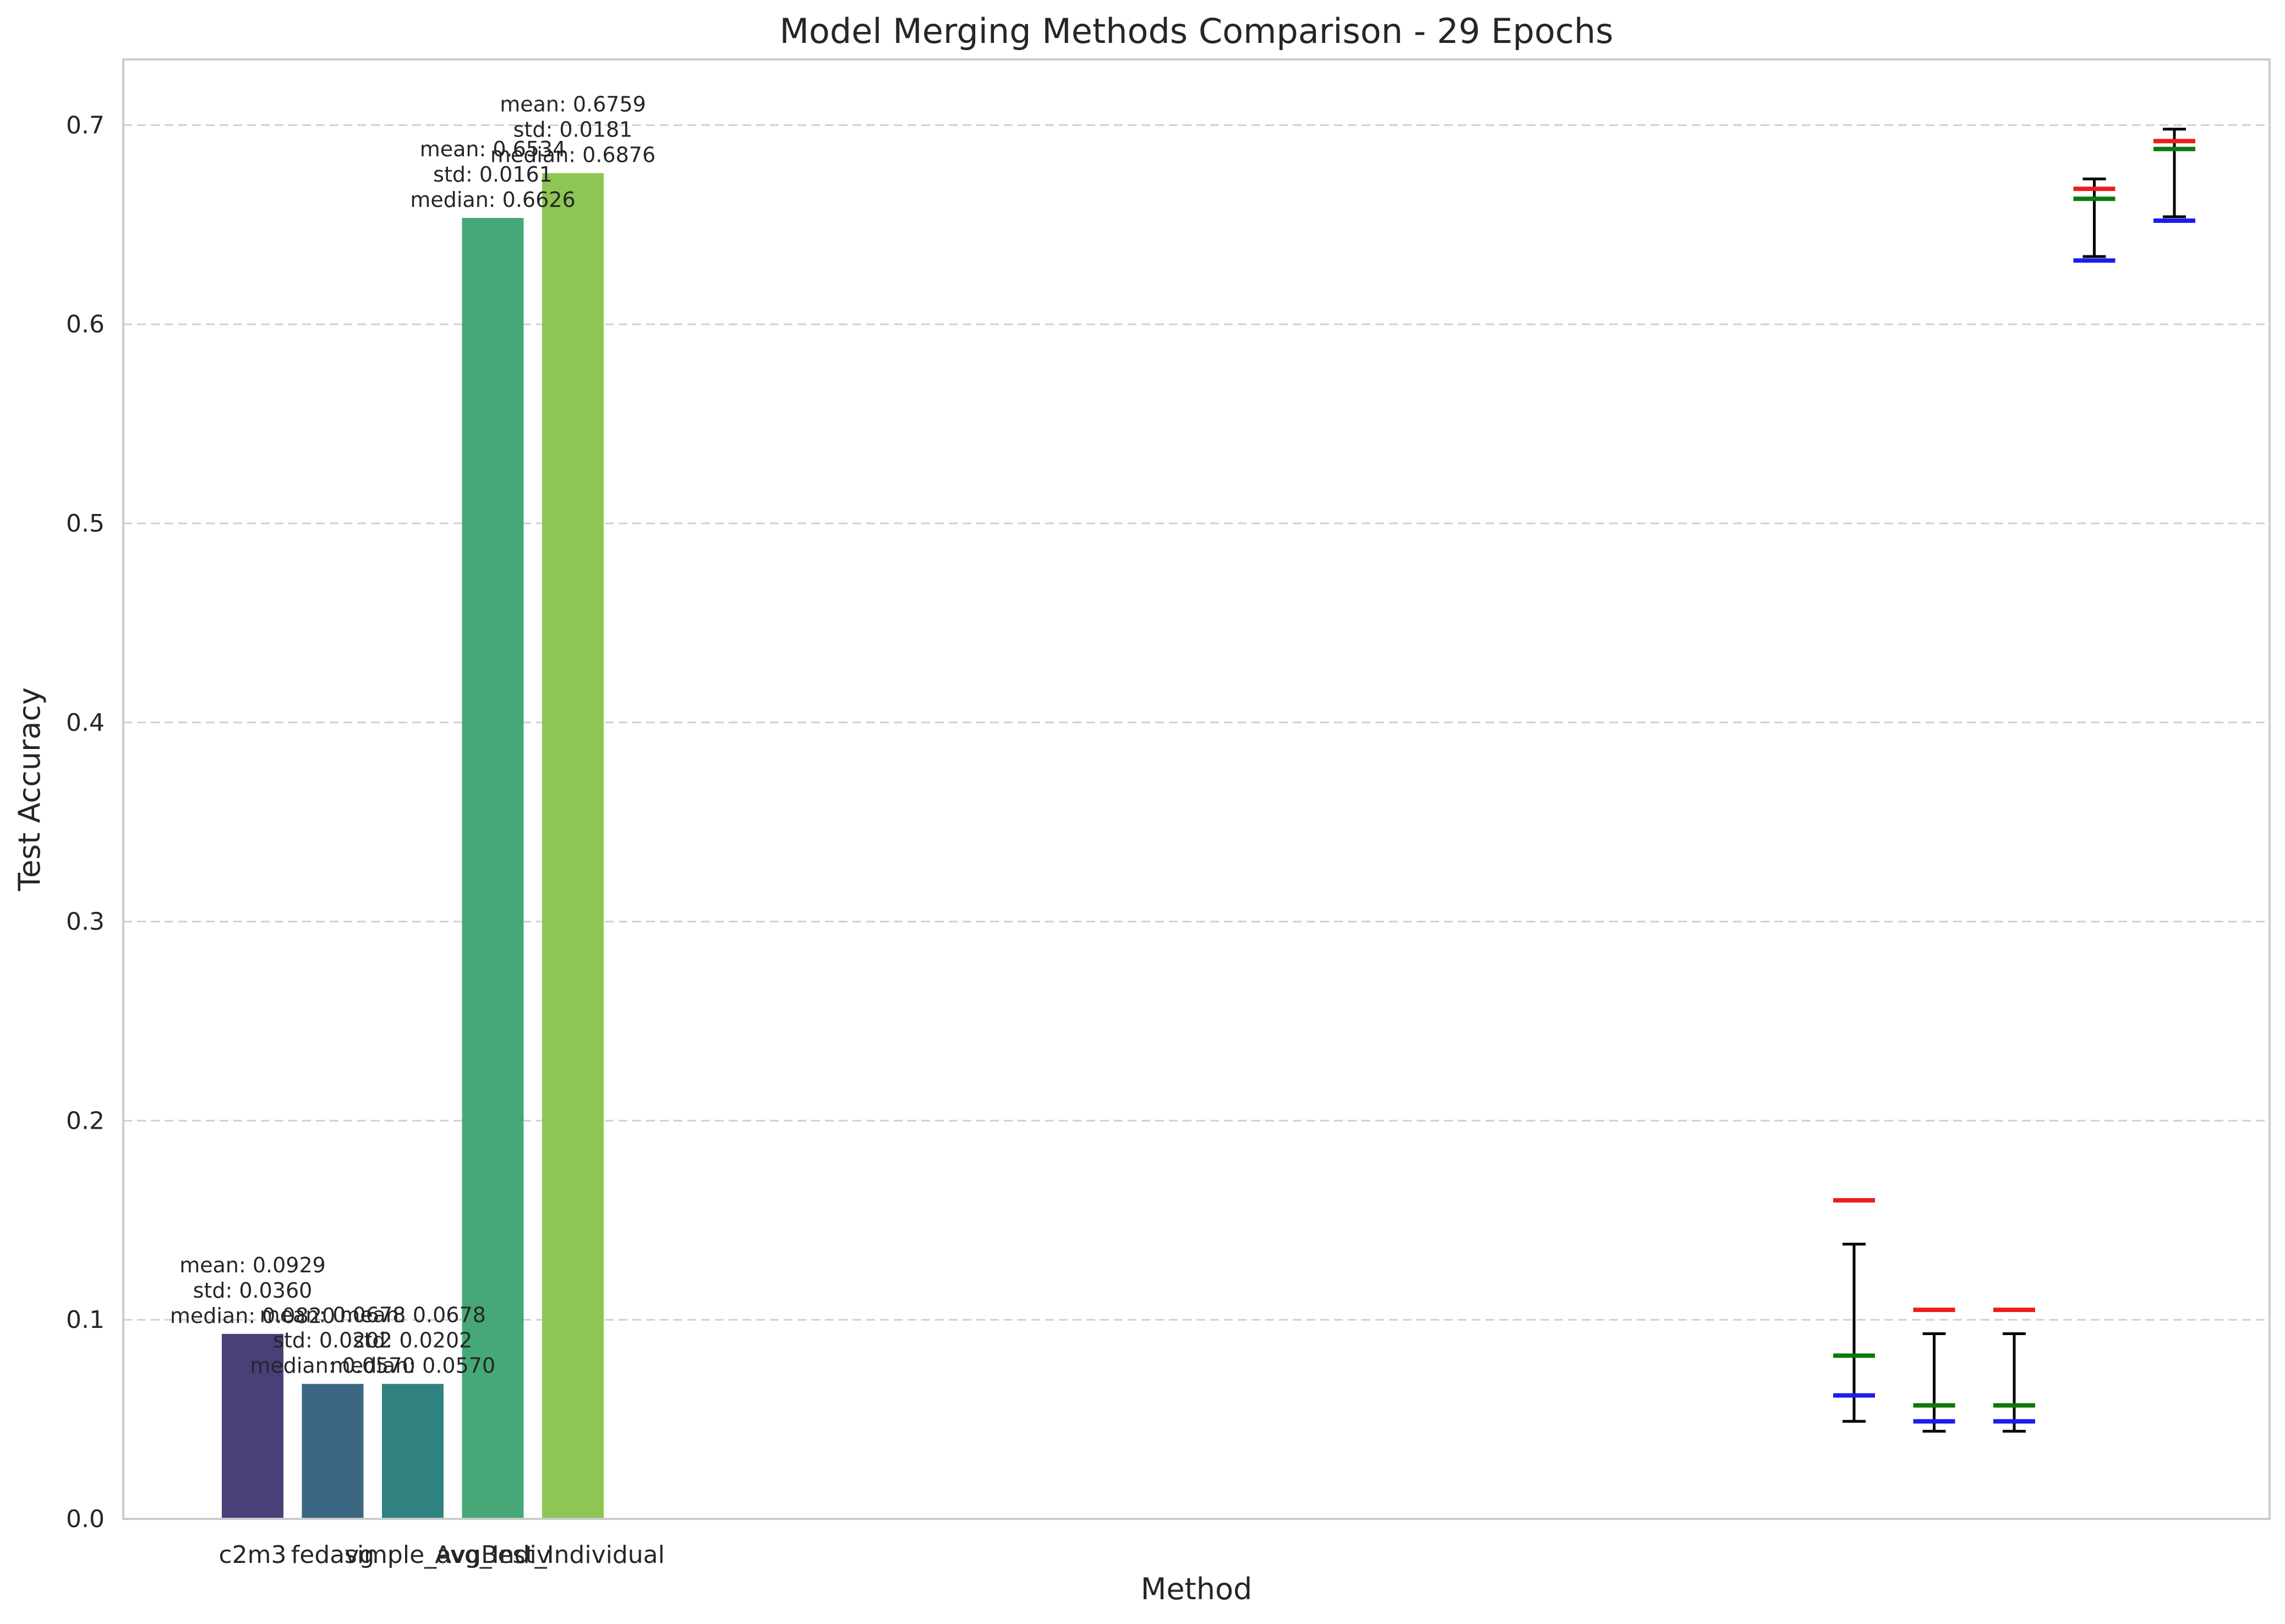 This screenshot has height=1624, width=2285. I want to click on bars, so click(413, 846).